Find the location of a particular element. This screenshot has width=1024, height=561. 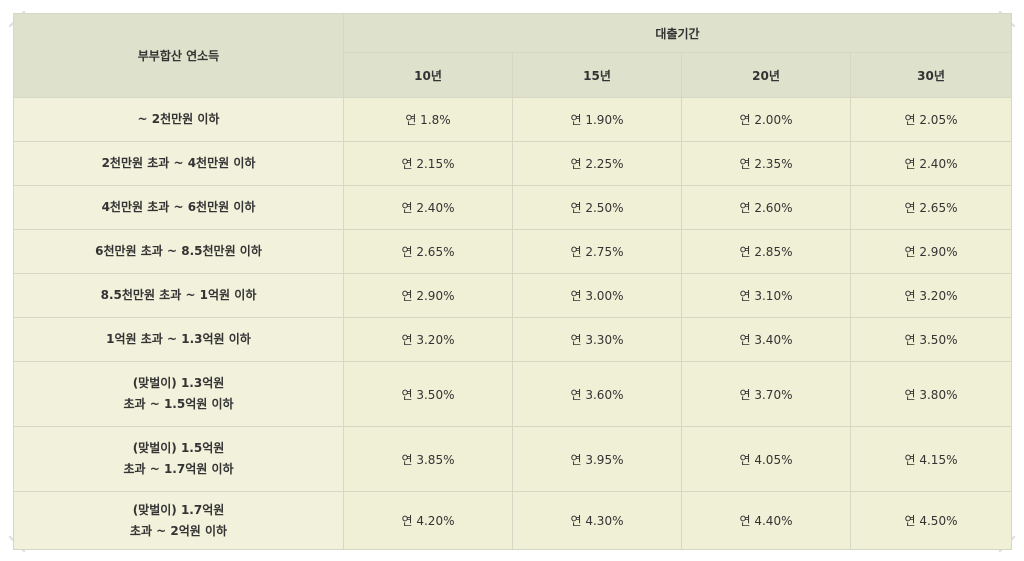

income-line: 2천만원 초과 ~ 4천만원 이하 is located at coordinates (178, 163).